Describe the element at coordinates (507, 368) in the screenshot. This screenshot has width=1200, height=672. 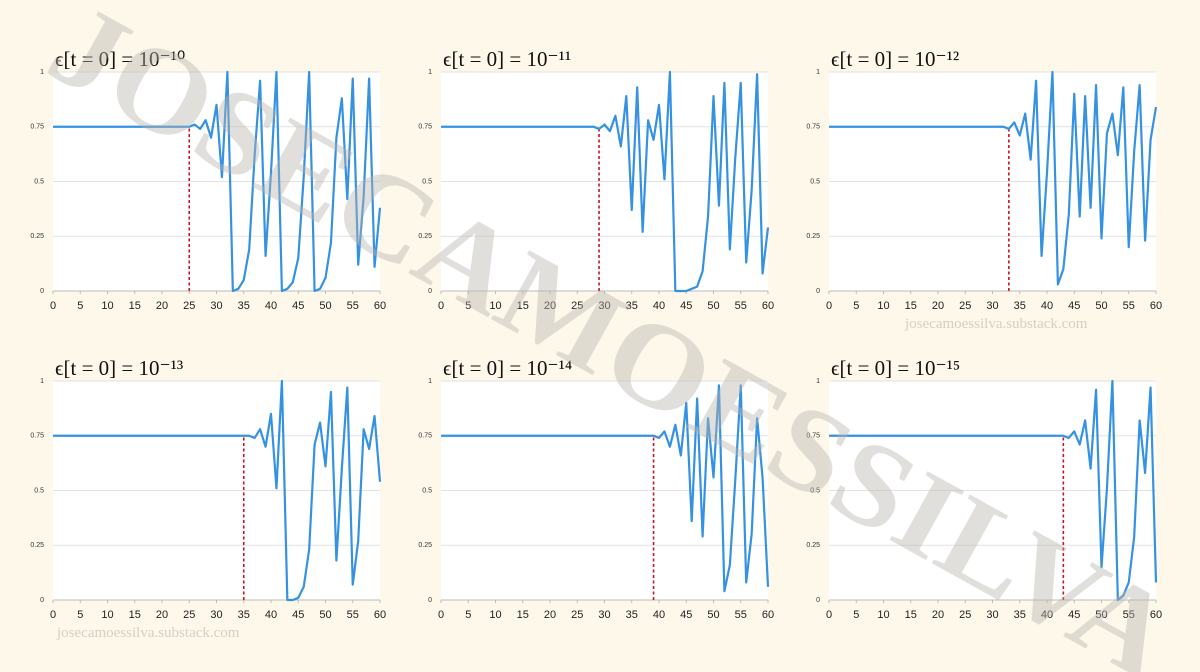
I see `chart-title: ϵ[t = 0] = 10⁻¹⁴` at that location.